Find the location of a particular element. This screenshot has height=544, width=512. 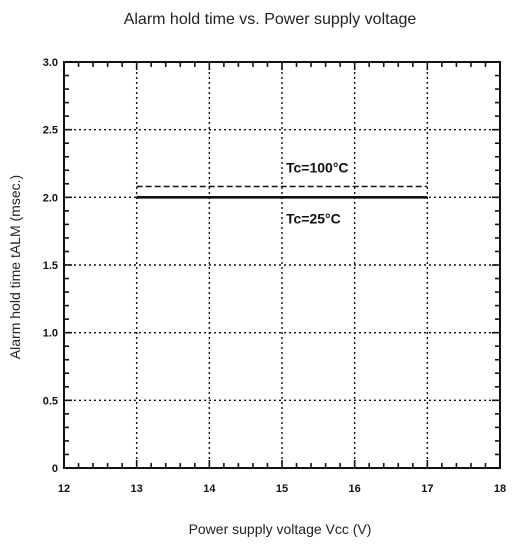

y-axis-label: Alarm hold time tALM (msec.) is located at coordinates (15, 267).